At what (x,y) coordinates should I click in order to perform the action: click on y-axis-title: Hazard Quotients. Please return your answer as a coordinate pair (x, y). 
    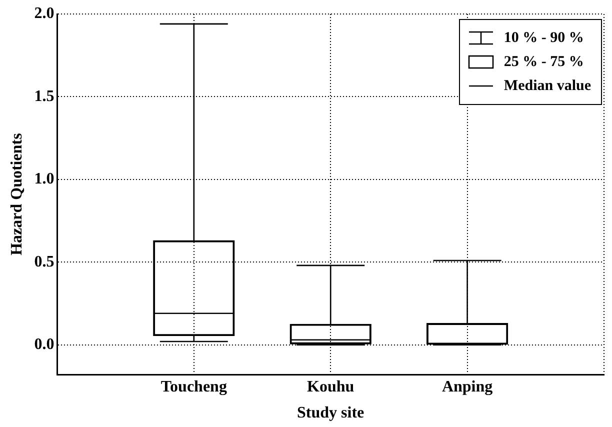
    Looking at the image, I should click on (17, 194).